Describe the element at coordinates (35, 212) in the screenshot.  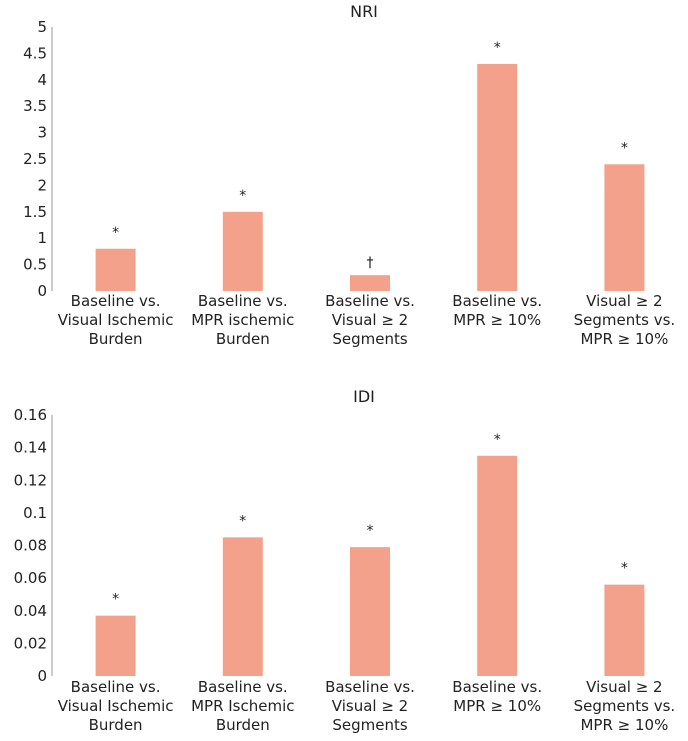
I see `y-tick-label: 1.5` at that location.